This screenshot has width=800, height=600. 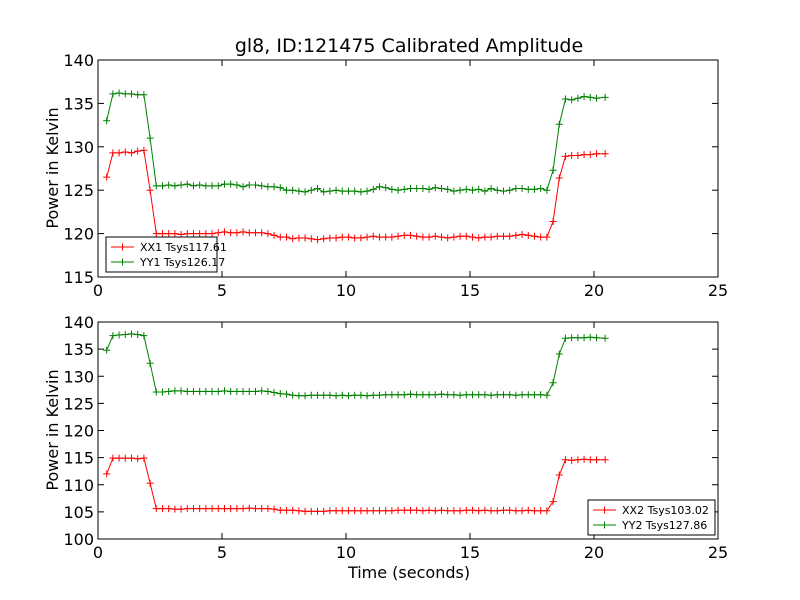 I want to click on bottom-plot-ytick-label: 110, so click(x=78, y=485).